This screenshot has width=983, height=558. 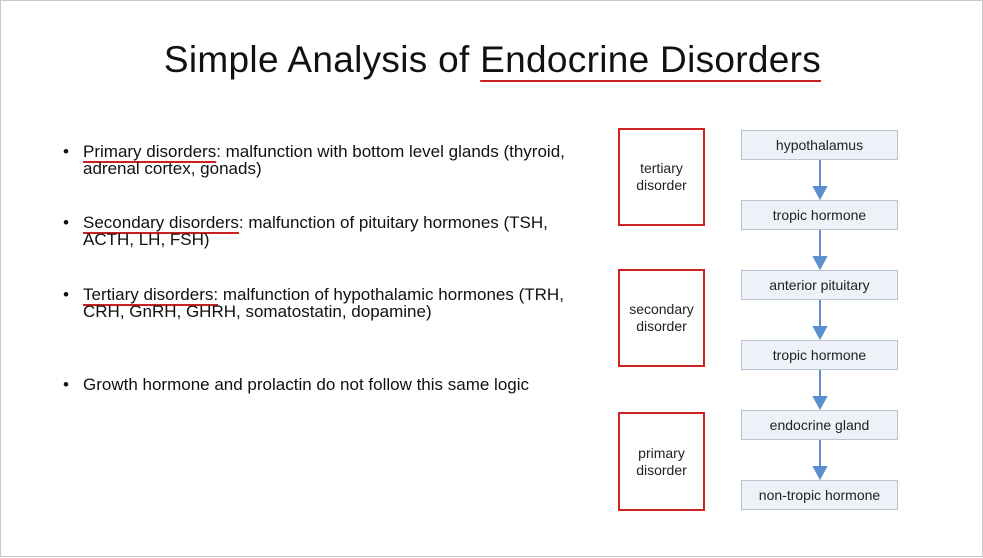 What do you see at coordinates (161, 222) in the screenshot?
I see `bullet-term: Secondary disorders` at bounding box center [161, 222].